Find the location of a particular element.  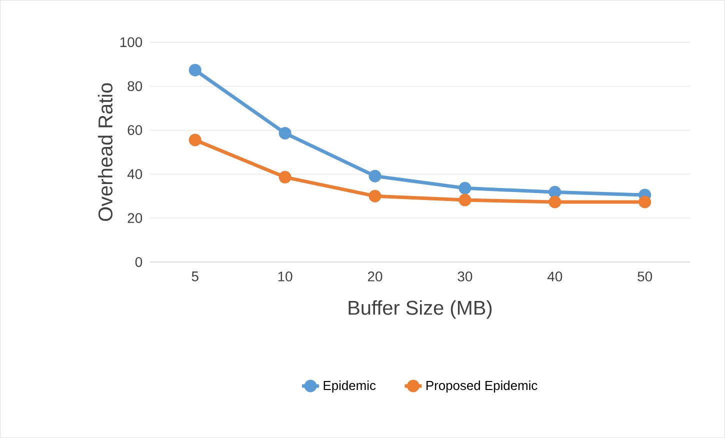

x-tick-label: 40 is located at coordinates (554, 276).